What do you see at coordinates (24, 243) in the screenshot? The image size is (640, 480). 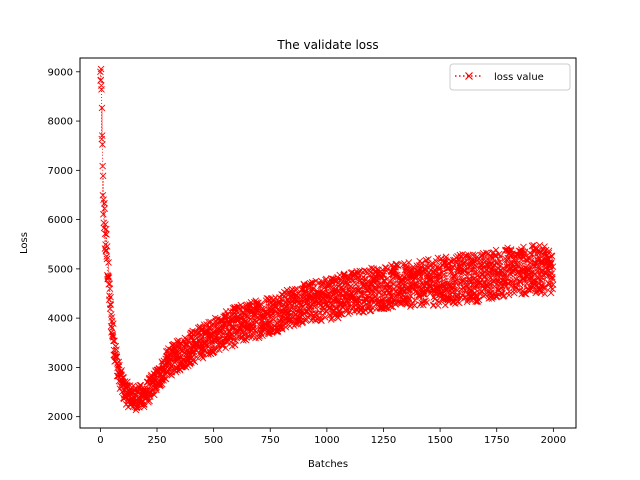 I see `y-axis-label: Loss` at bounding box center [24, 243].